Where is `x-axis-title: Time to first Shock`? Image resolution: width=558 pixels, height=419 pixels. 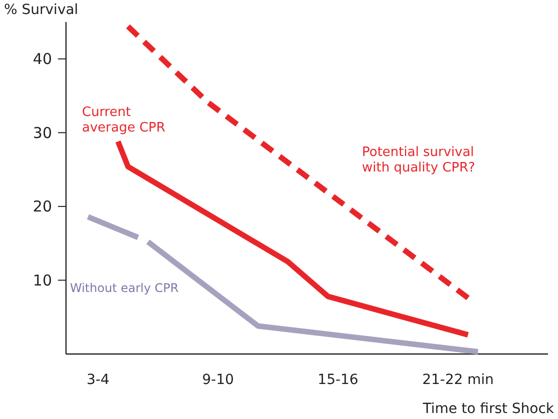
x-axis-title: Time to first Shock is located at coordinates (488, 409).